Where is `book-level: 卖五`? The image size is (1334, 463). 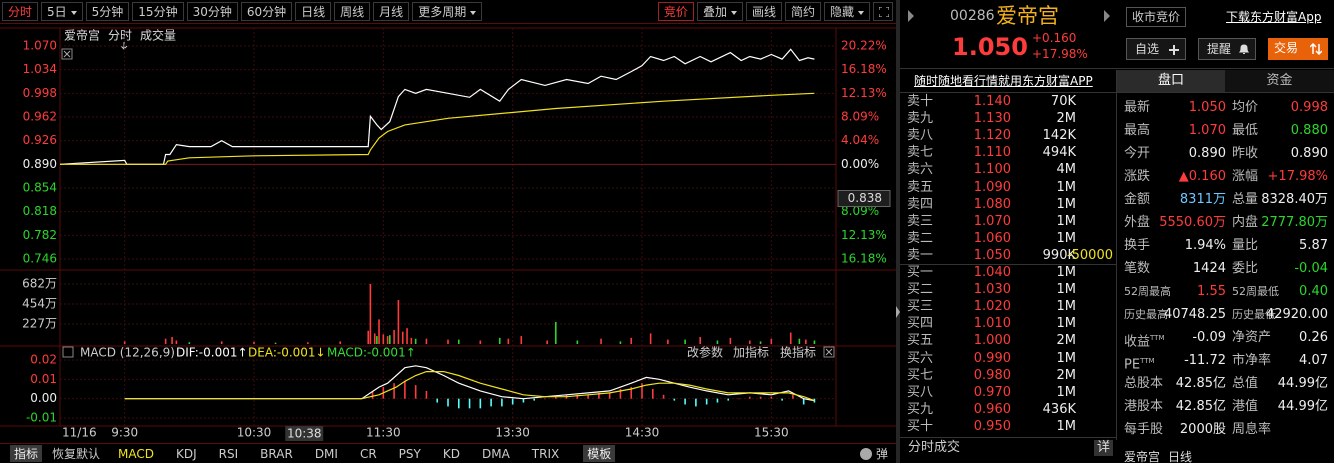
book-level: 卖五 is located at coordinates (920, 187).